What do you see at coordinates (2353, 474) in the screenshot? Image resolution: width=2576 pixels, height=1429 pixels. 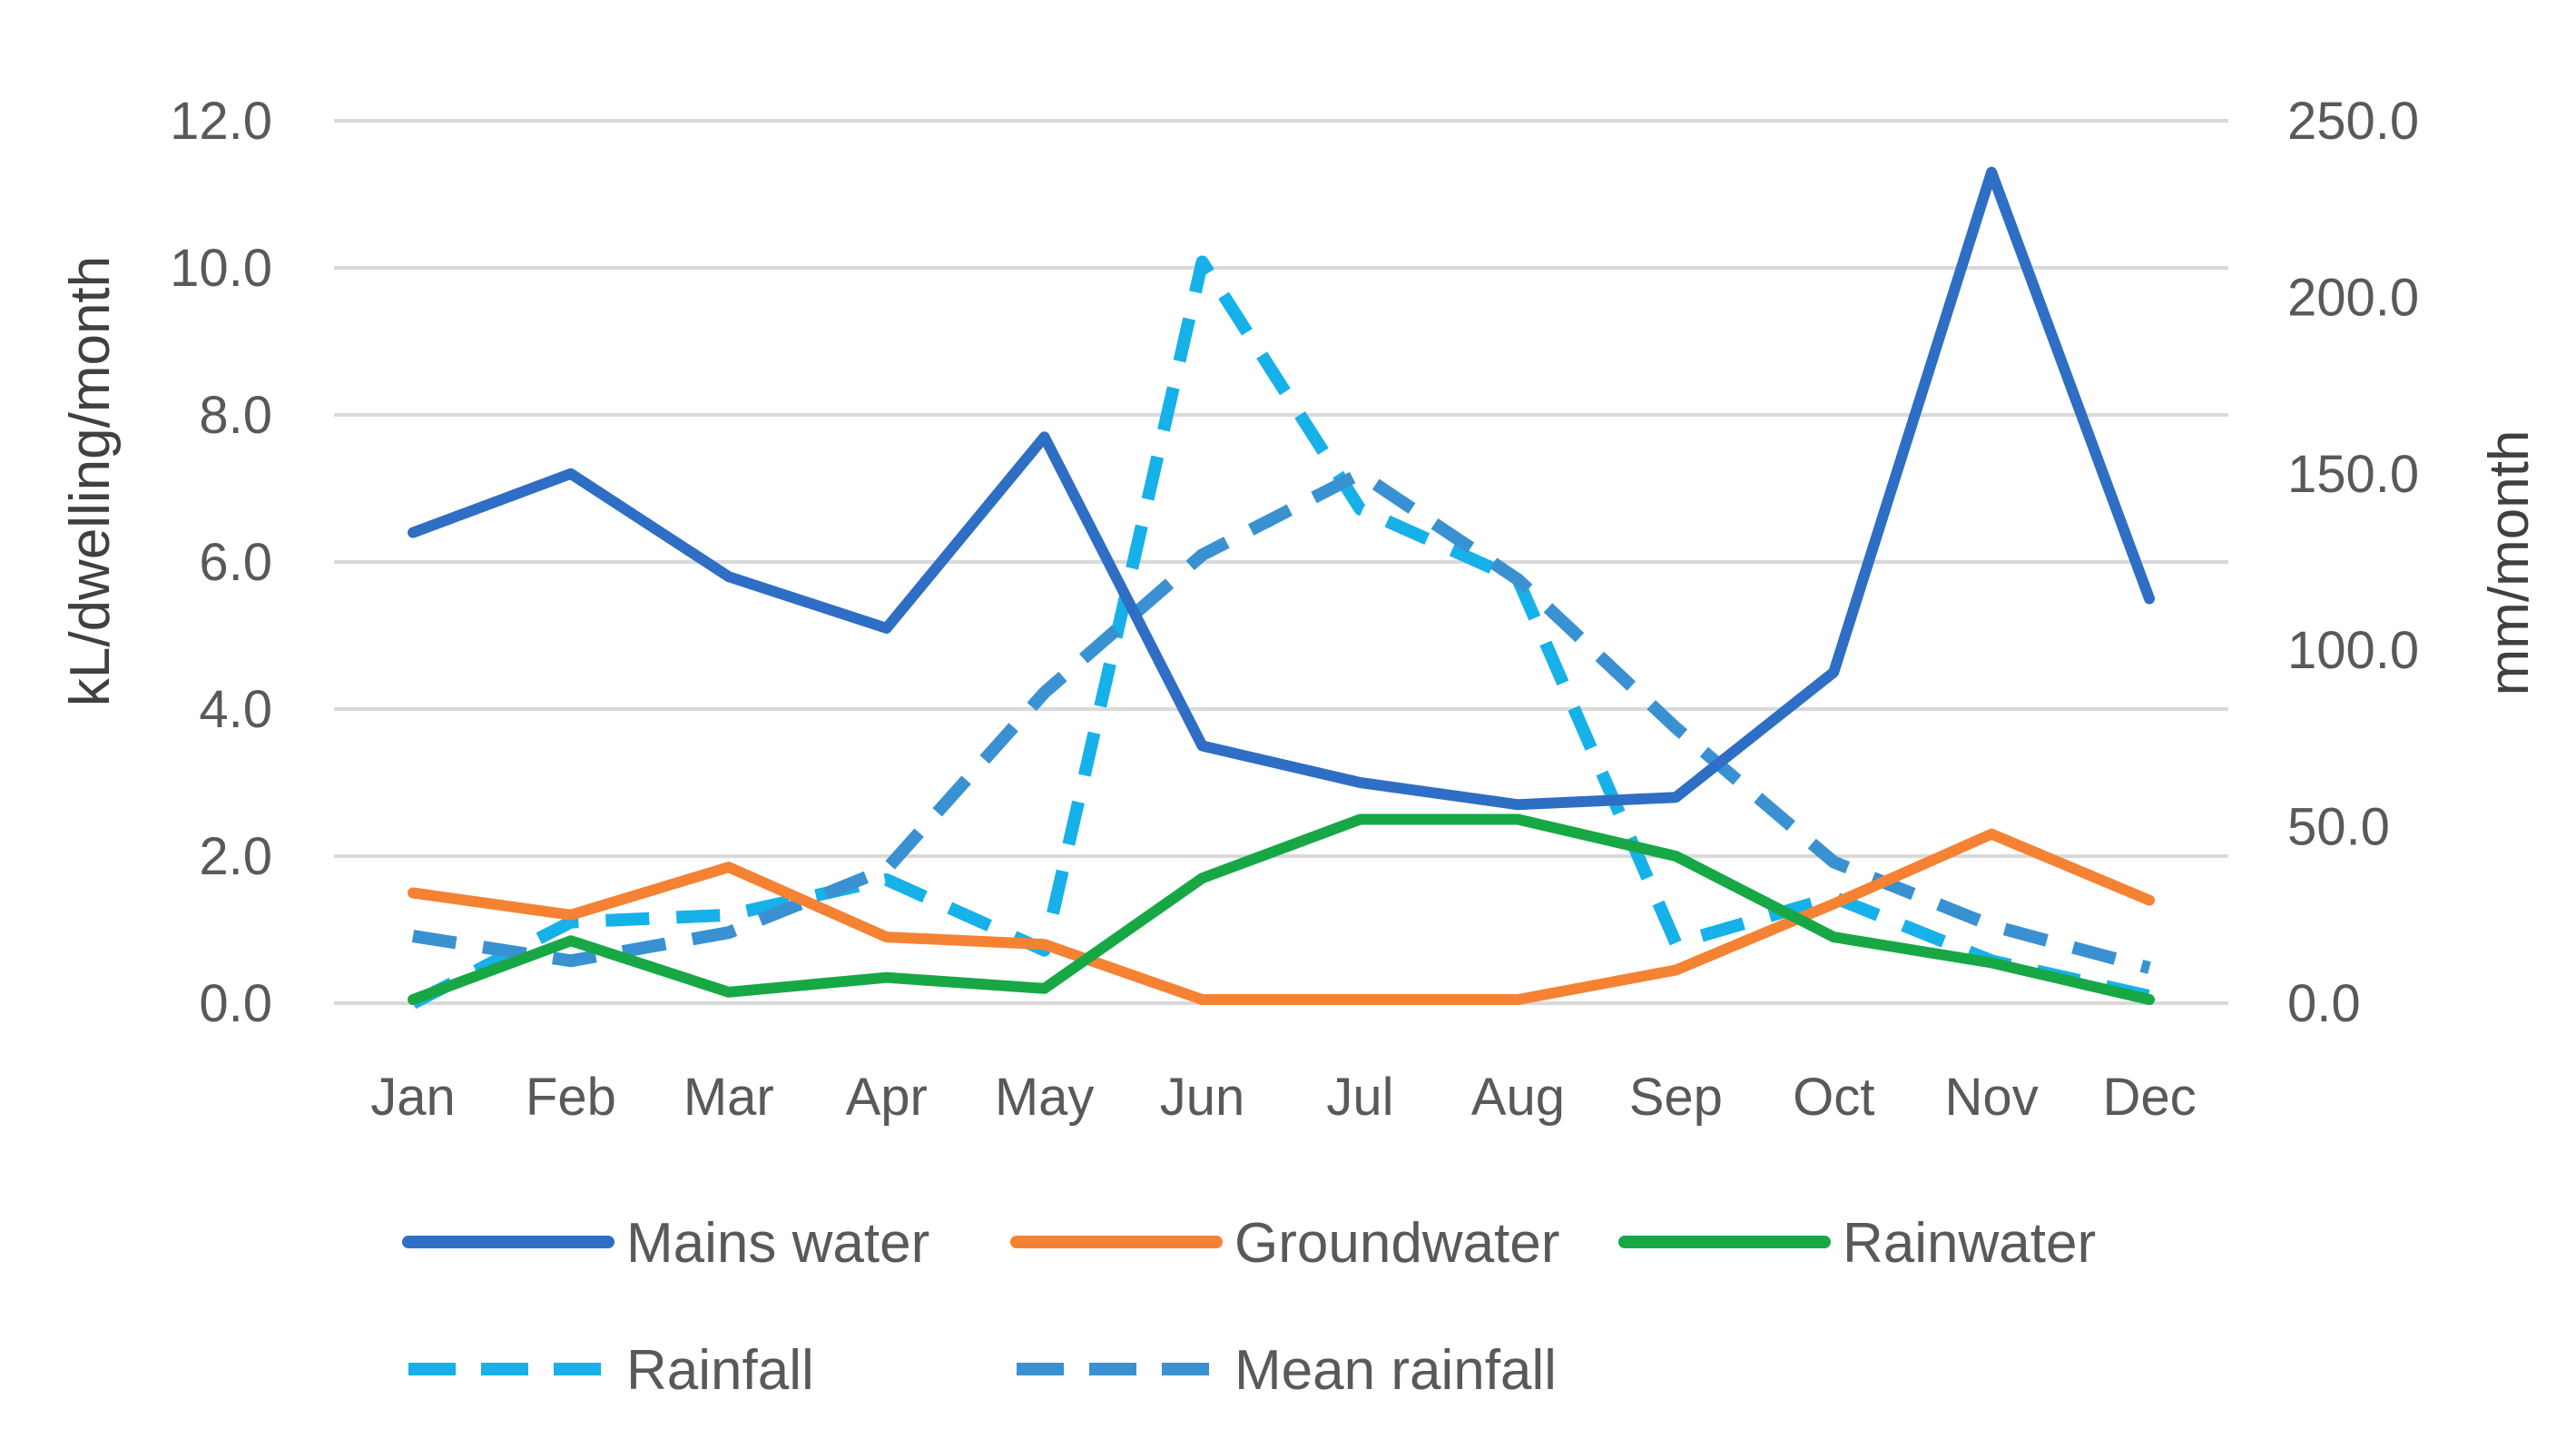 I see `y-right-tick-label: 150.0` at bounding box center [2353, 474].